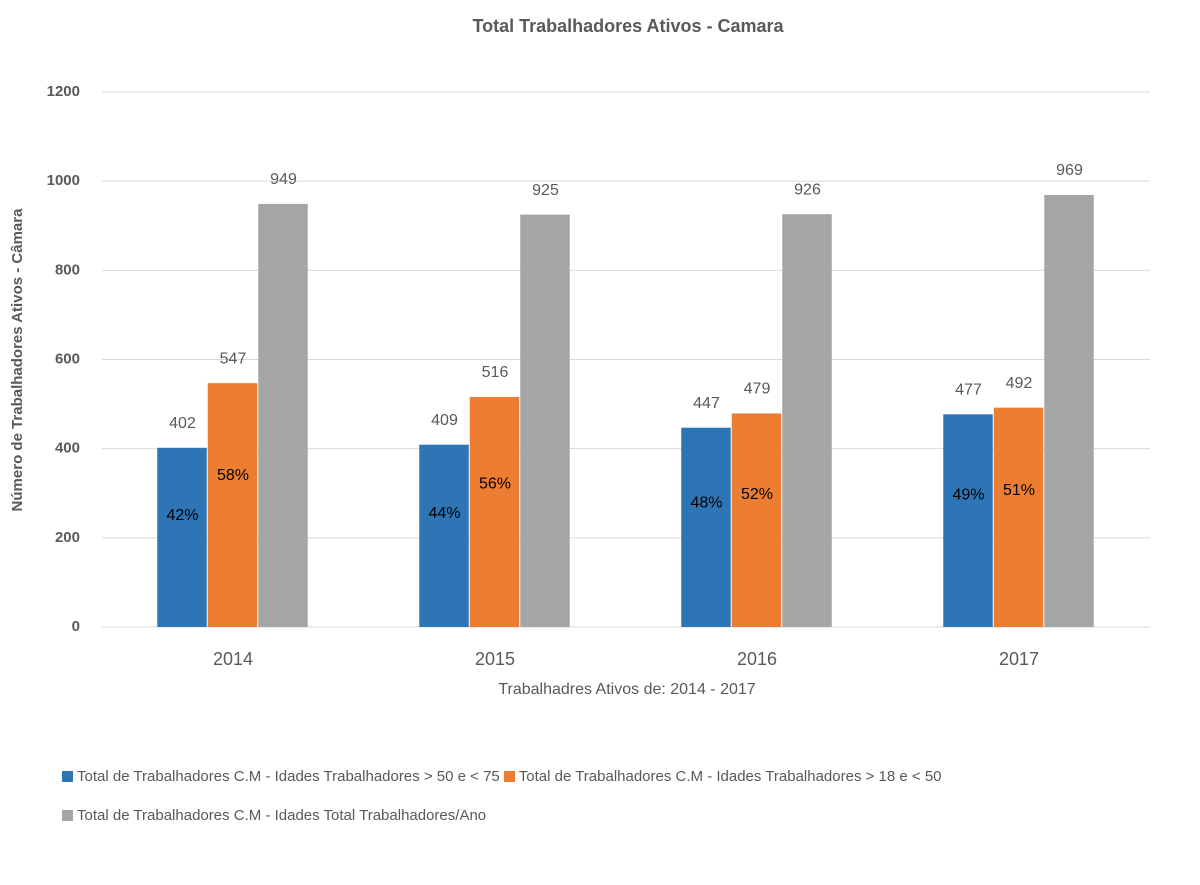 The height and width of the screenshot is (885, 1200). Describe the element at coordinates (444, 513) in the screenshot. I see `share-label: 44%` at that location.